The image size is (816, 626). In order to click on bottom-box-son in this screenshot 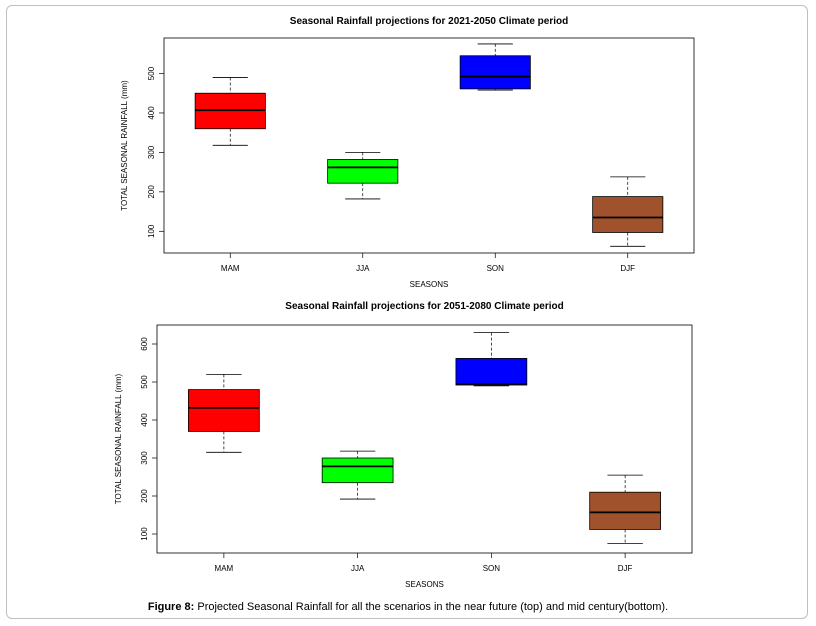, I will do `click(491, 359)`.